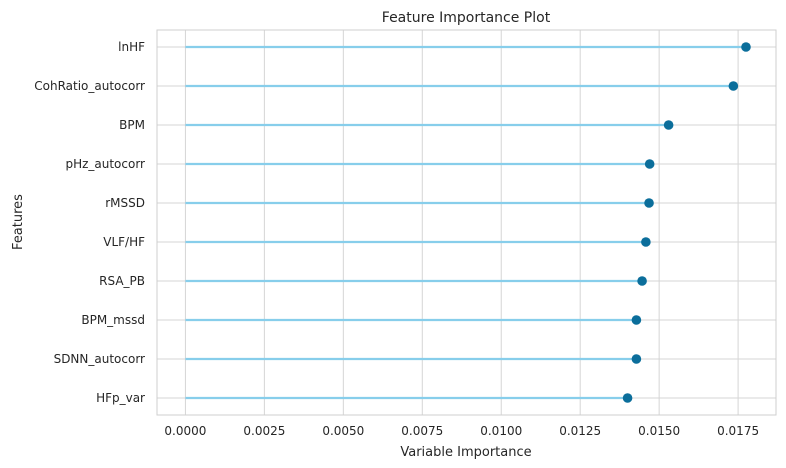 This screenshot has height=468, width=786. What do you see at coordinates (185, 431) in the screenshot?
I see `x-tick-label: 0.0000` at bounding box center [185, 431].